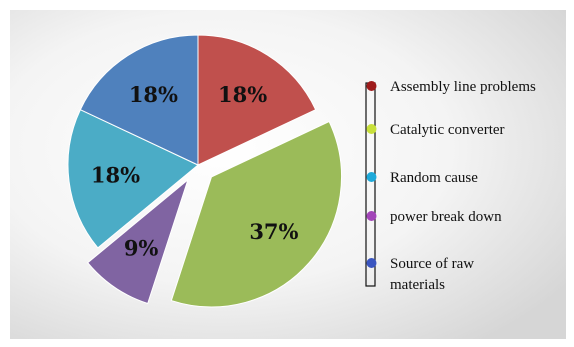 This screenshot has height=347, width=574. I want to click on slice-label-assembly-line-problems: 18%, so click(242, 94).